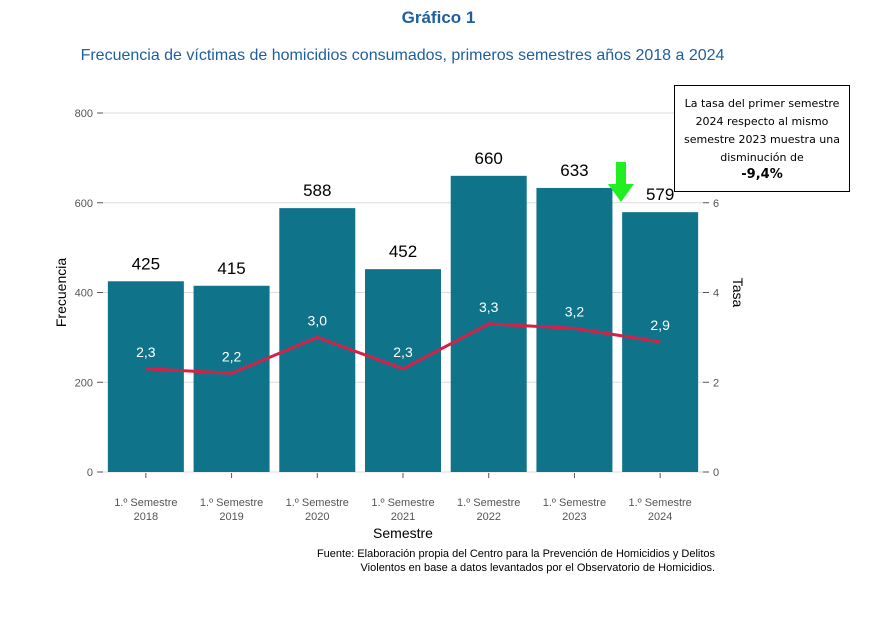 This screenshot has height=620, width=877. Describe the element at coordinates (716, 473) in the screenshot. I see `y2-tick-label: 0` at that location.